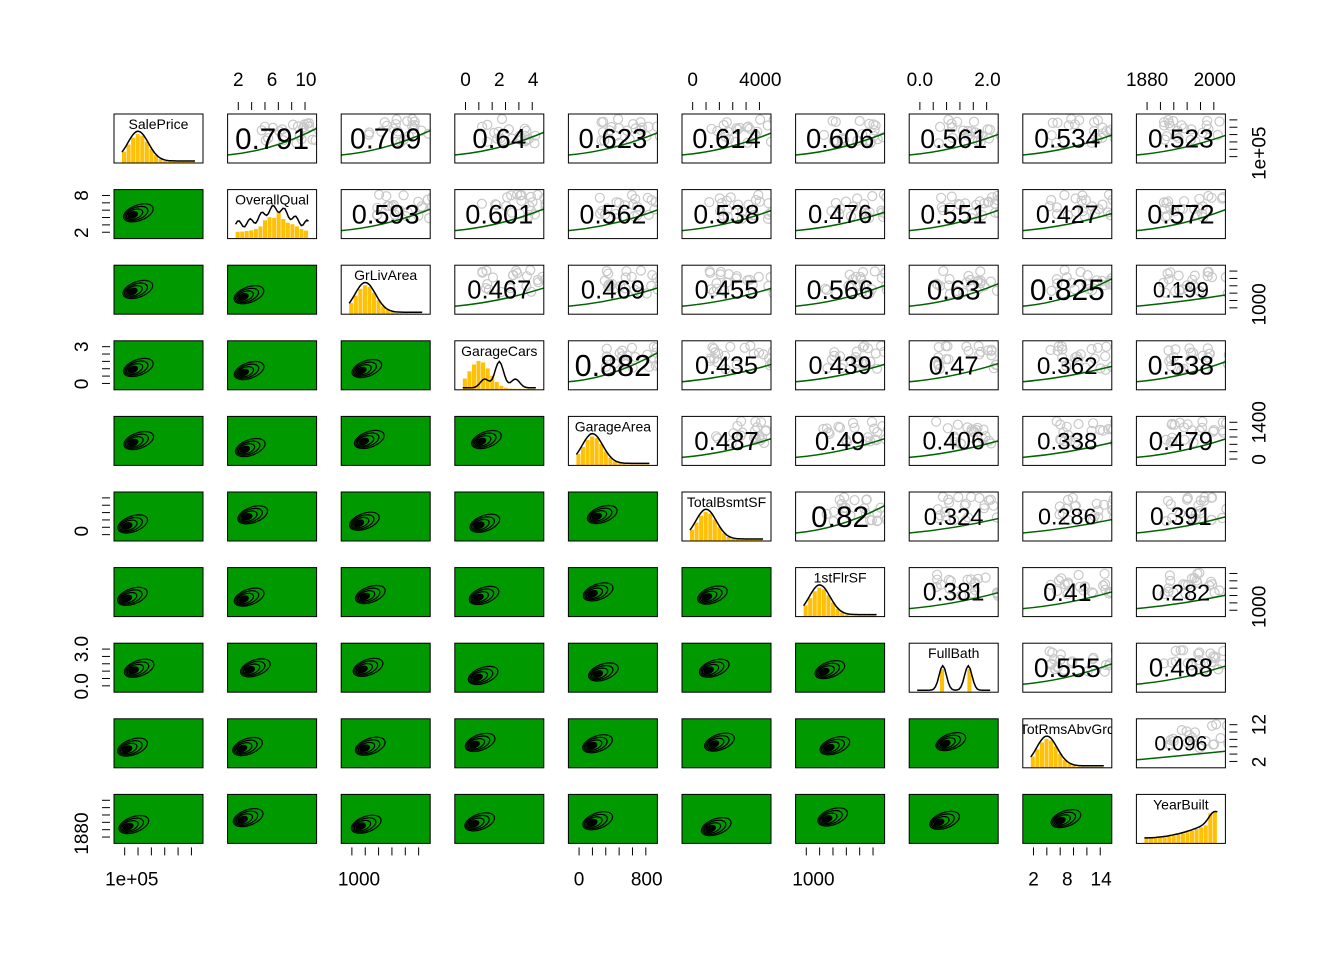  Describe the element at coordinates (1067, 751) in the screenshot. I see `density-curve` at that location.